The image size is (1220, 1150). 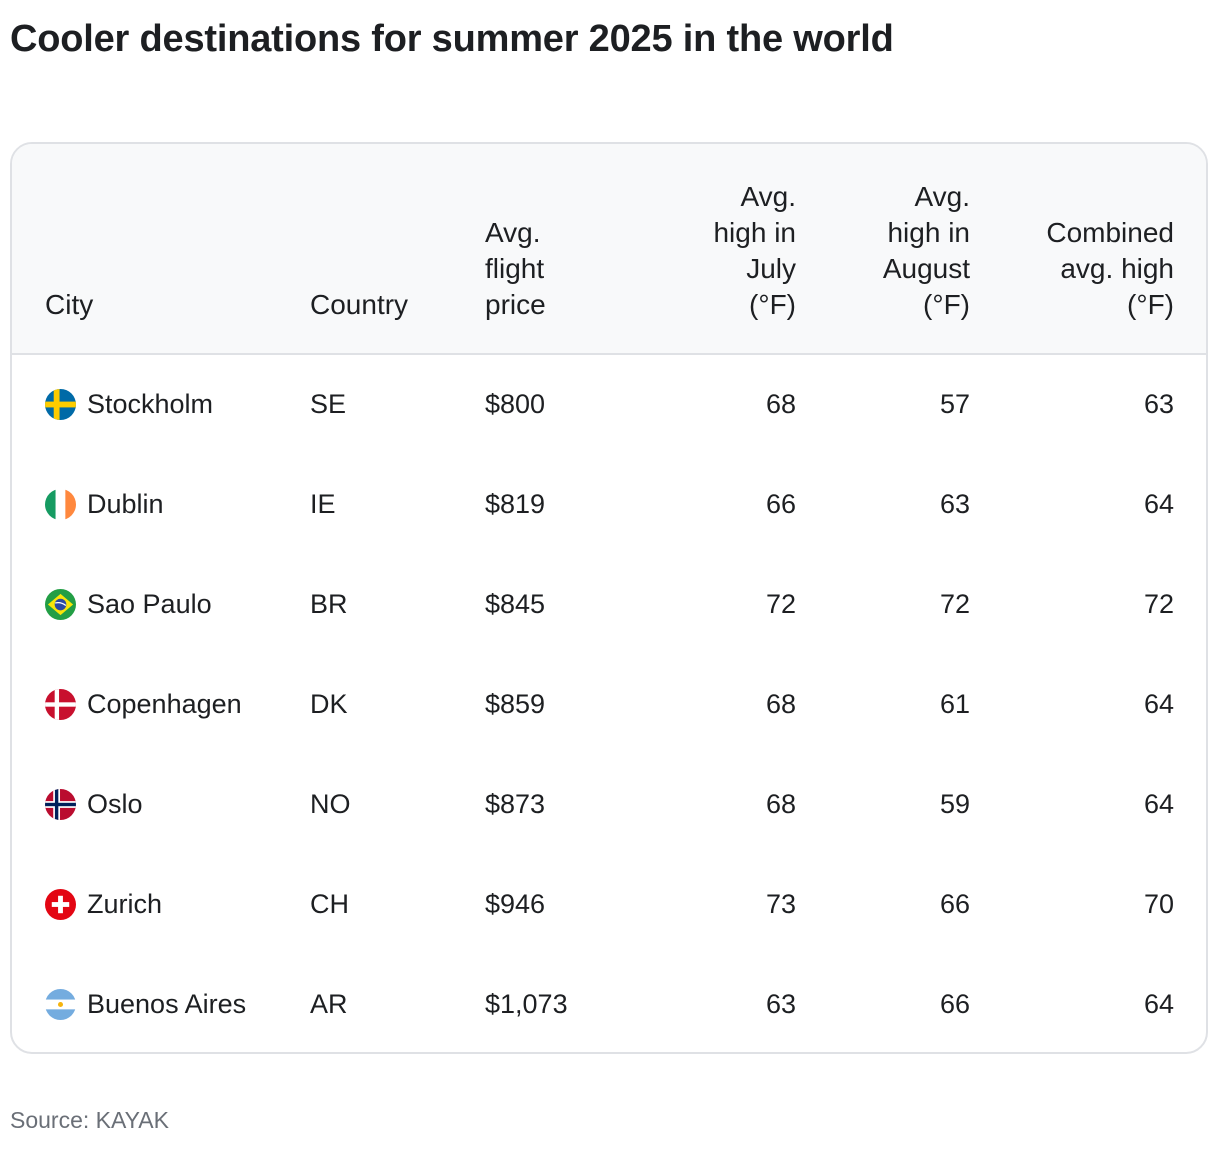 What do you see at coordinates (609, 1003) in the screenshot?
I see `table-row: Buenos Aires AR $1,073 63 66 64` at bounding box center [609, 1003].